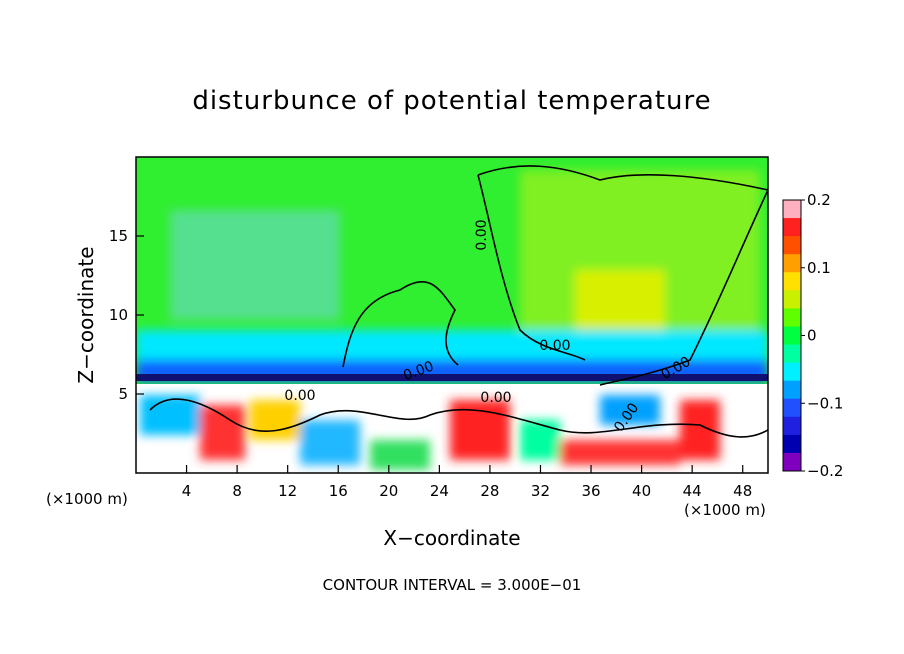  What do you see at coordinates (641, 491) in the screenshot?
I see `x-tick-label: 40` at bounding box center [641, 491].